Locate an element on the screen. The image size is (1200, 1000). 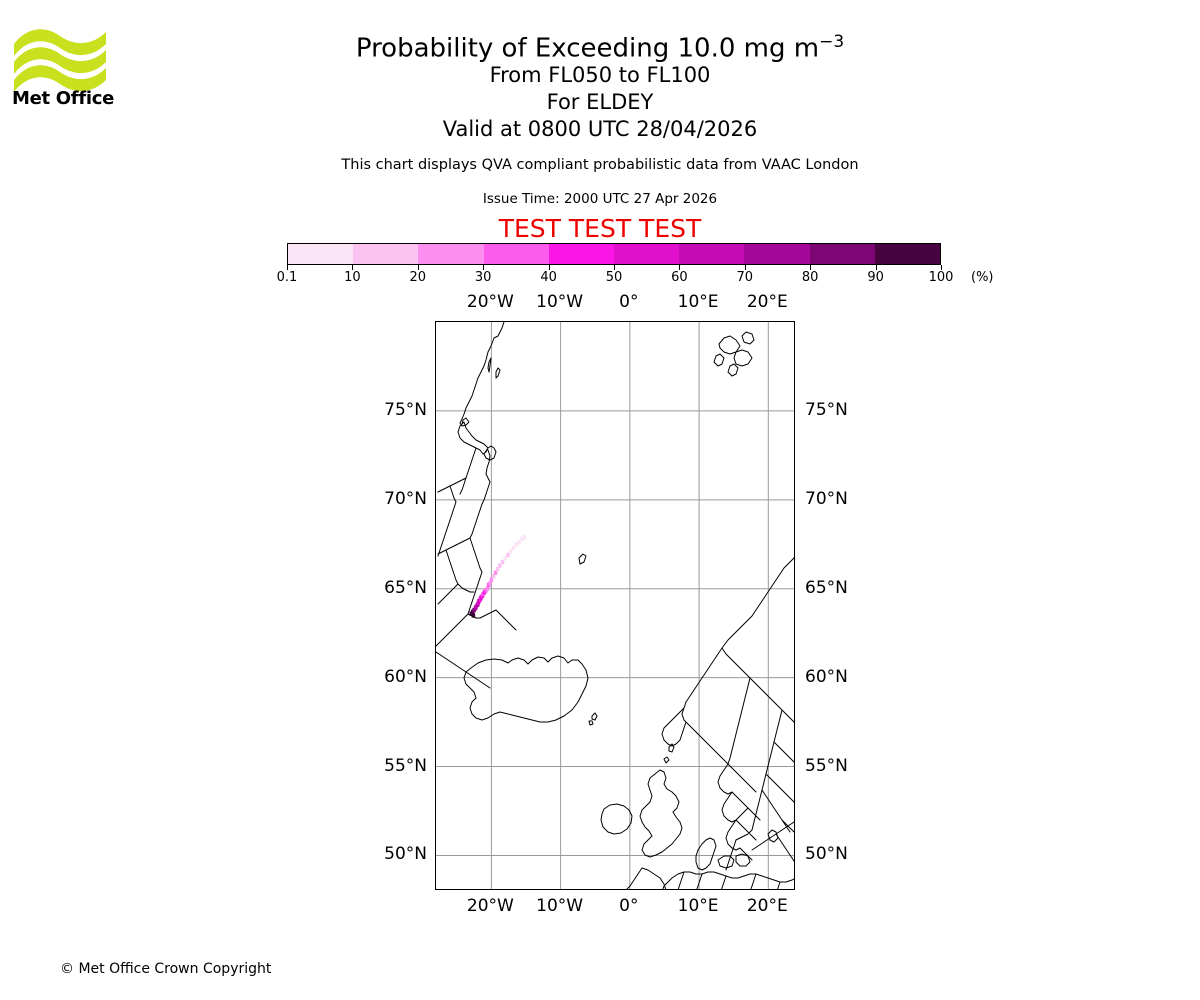
ash-probability-cells is located at coordinates (498, 576).